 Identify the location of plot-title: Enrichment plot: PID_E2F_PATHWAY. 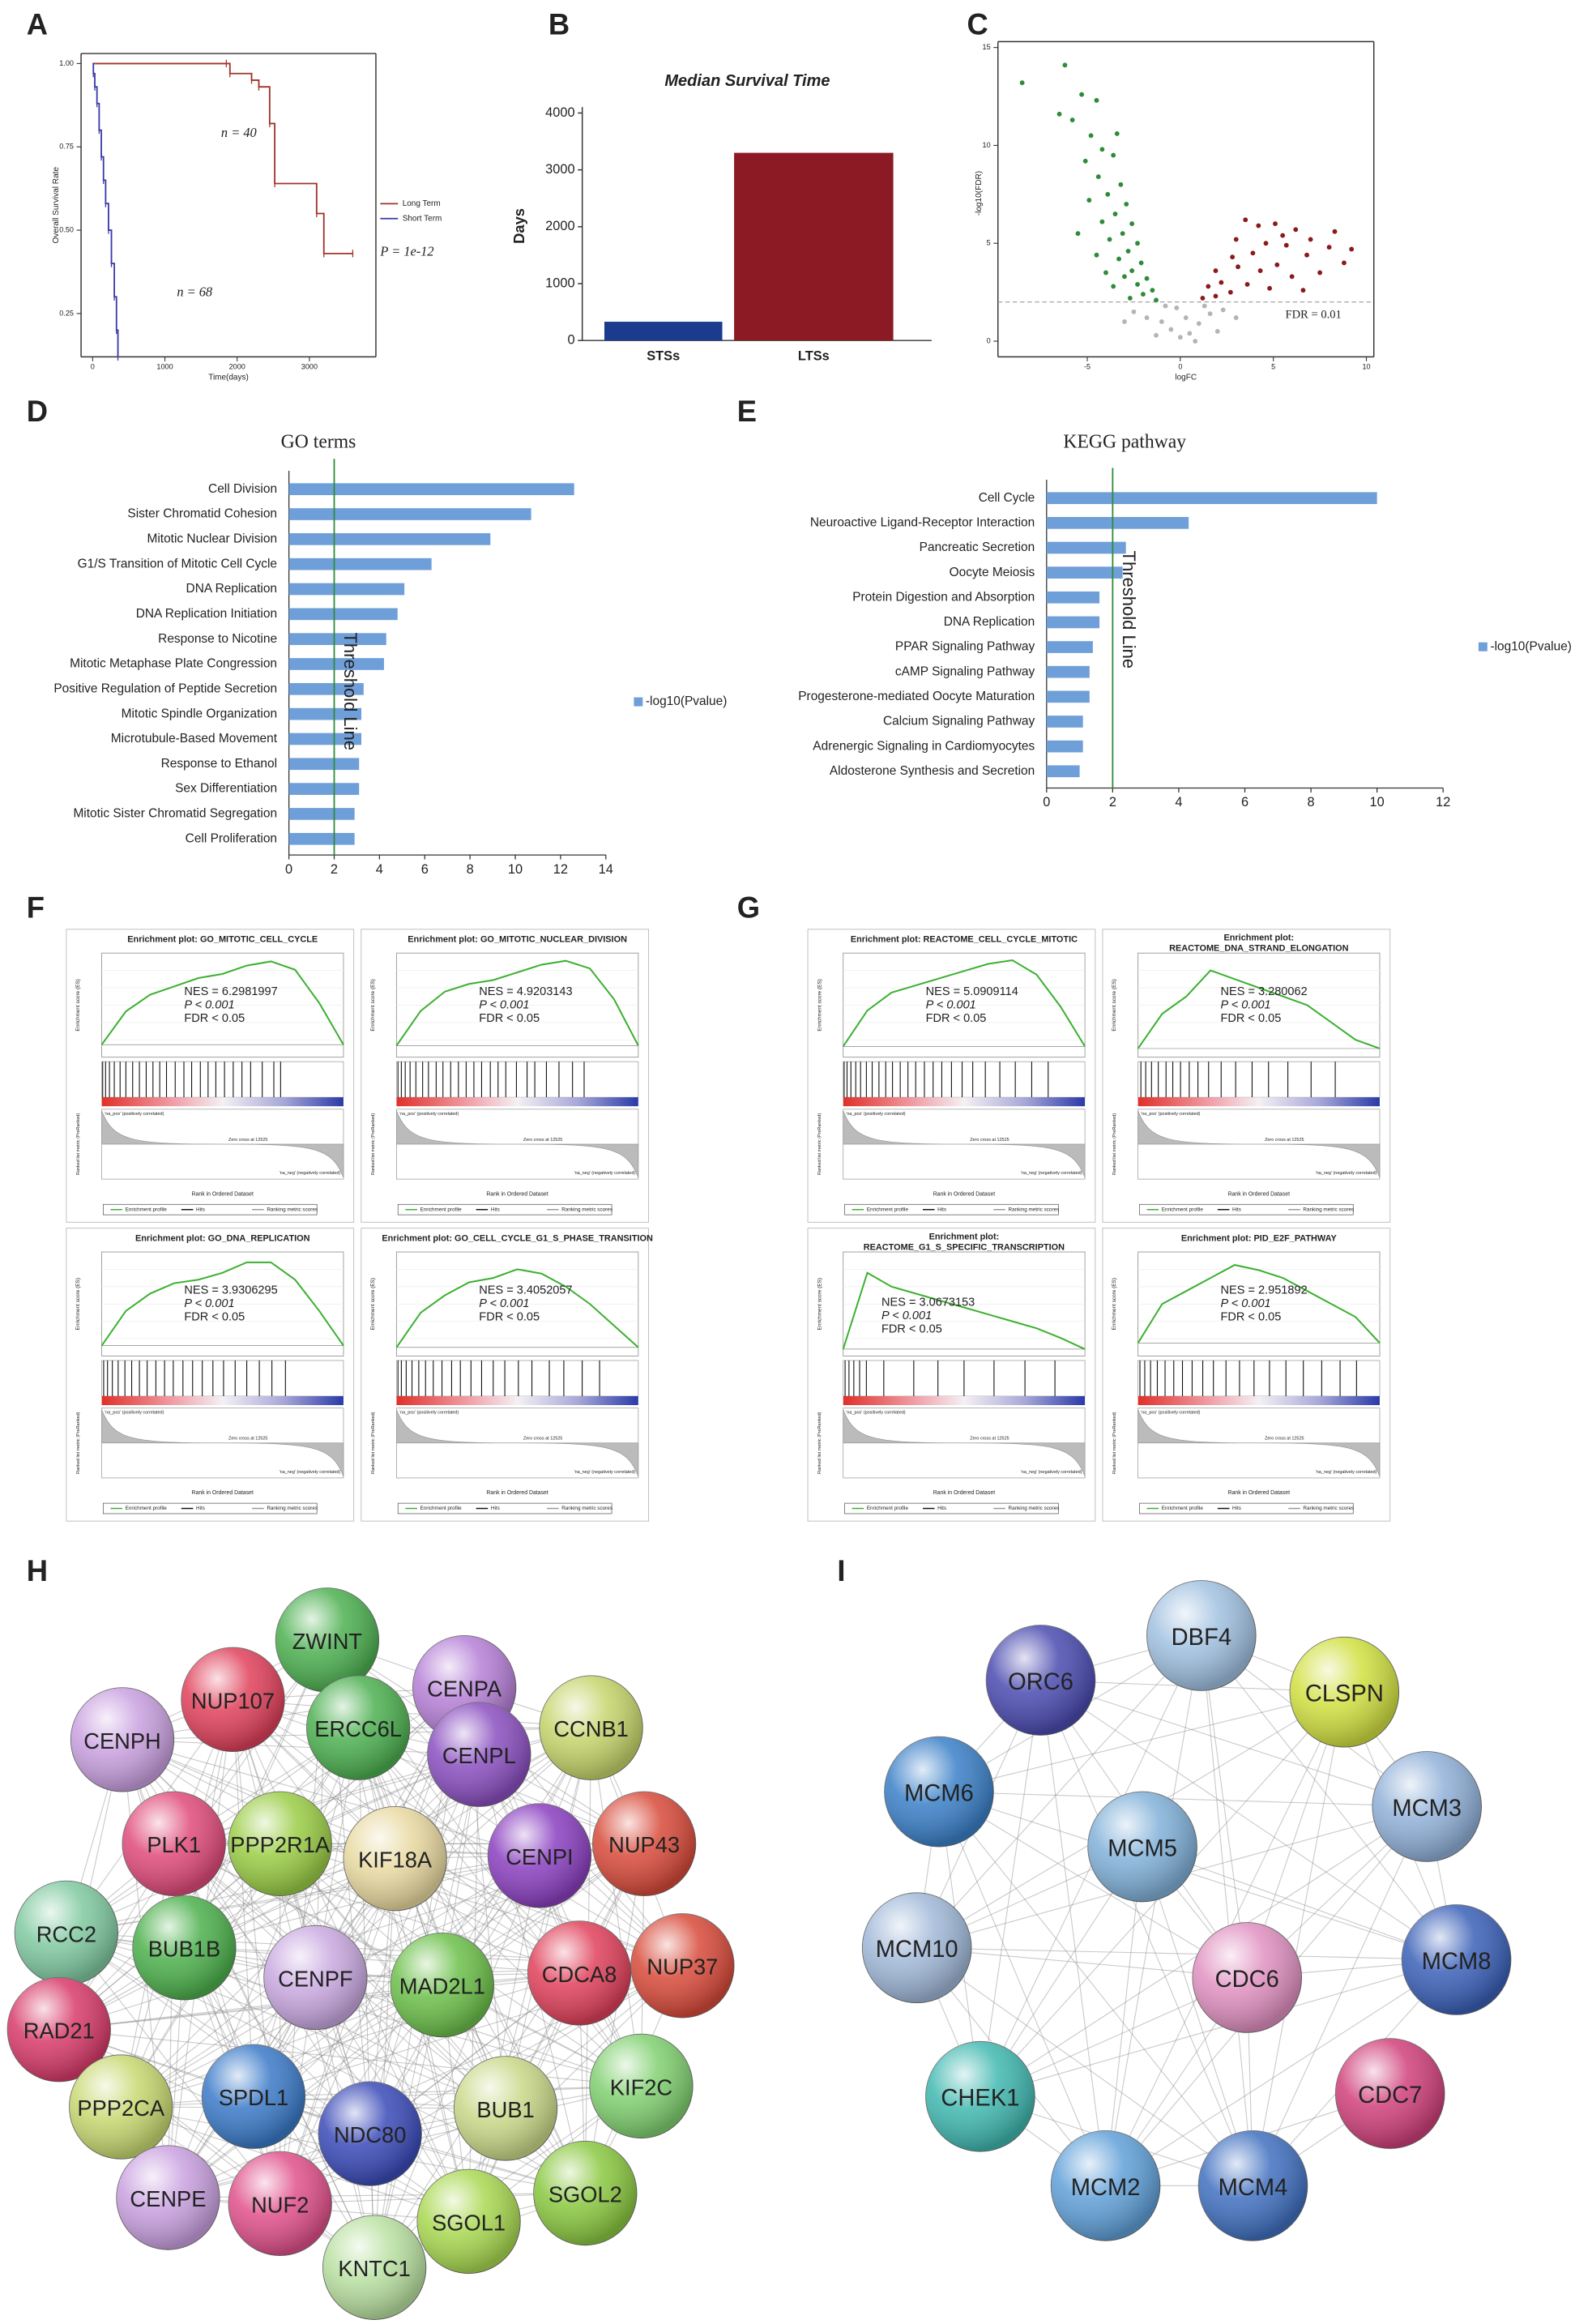
(1259, 1238).